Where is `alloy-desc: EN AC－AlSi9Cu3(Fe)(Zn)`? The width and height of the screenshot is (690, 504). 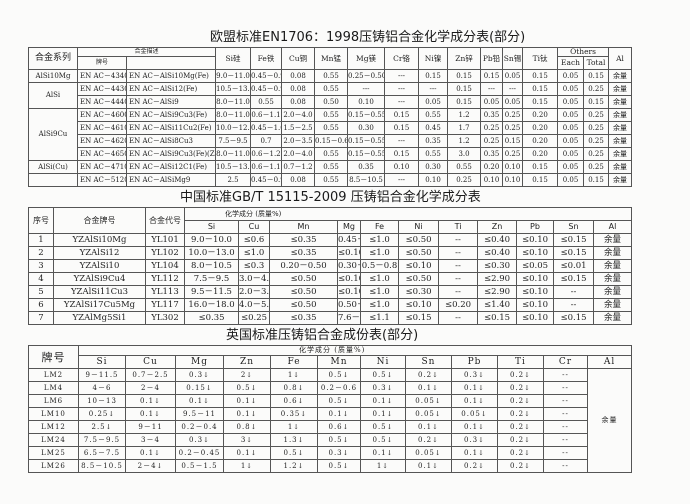
alloy-desc: EN AC－AlSi9Cu3(Fe)(Zn) is located at coordinates (171, 154).